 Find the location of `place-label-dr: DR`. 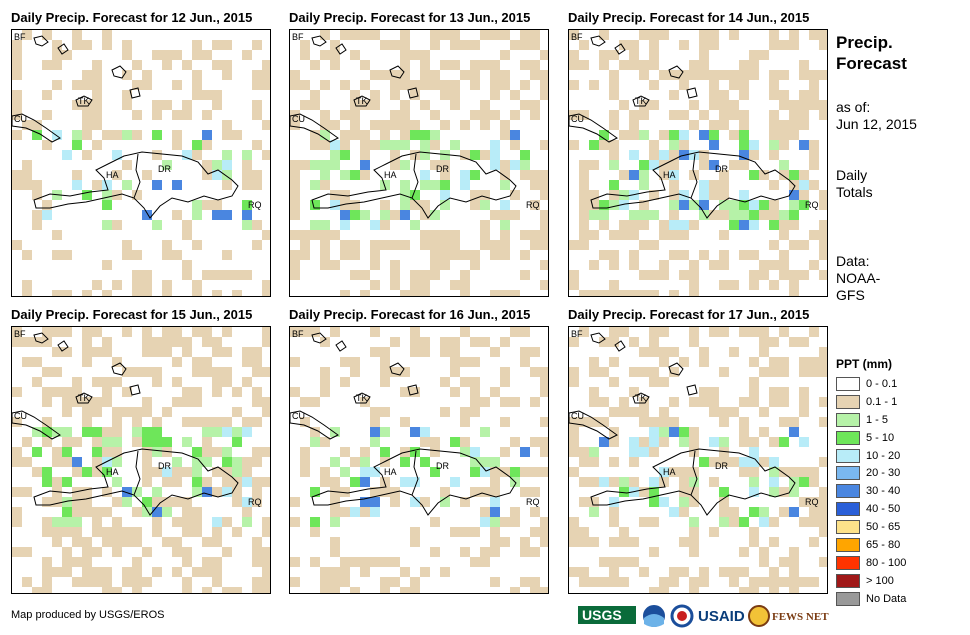

place-label-dr: DR is located at coordinates (721, 466).